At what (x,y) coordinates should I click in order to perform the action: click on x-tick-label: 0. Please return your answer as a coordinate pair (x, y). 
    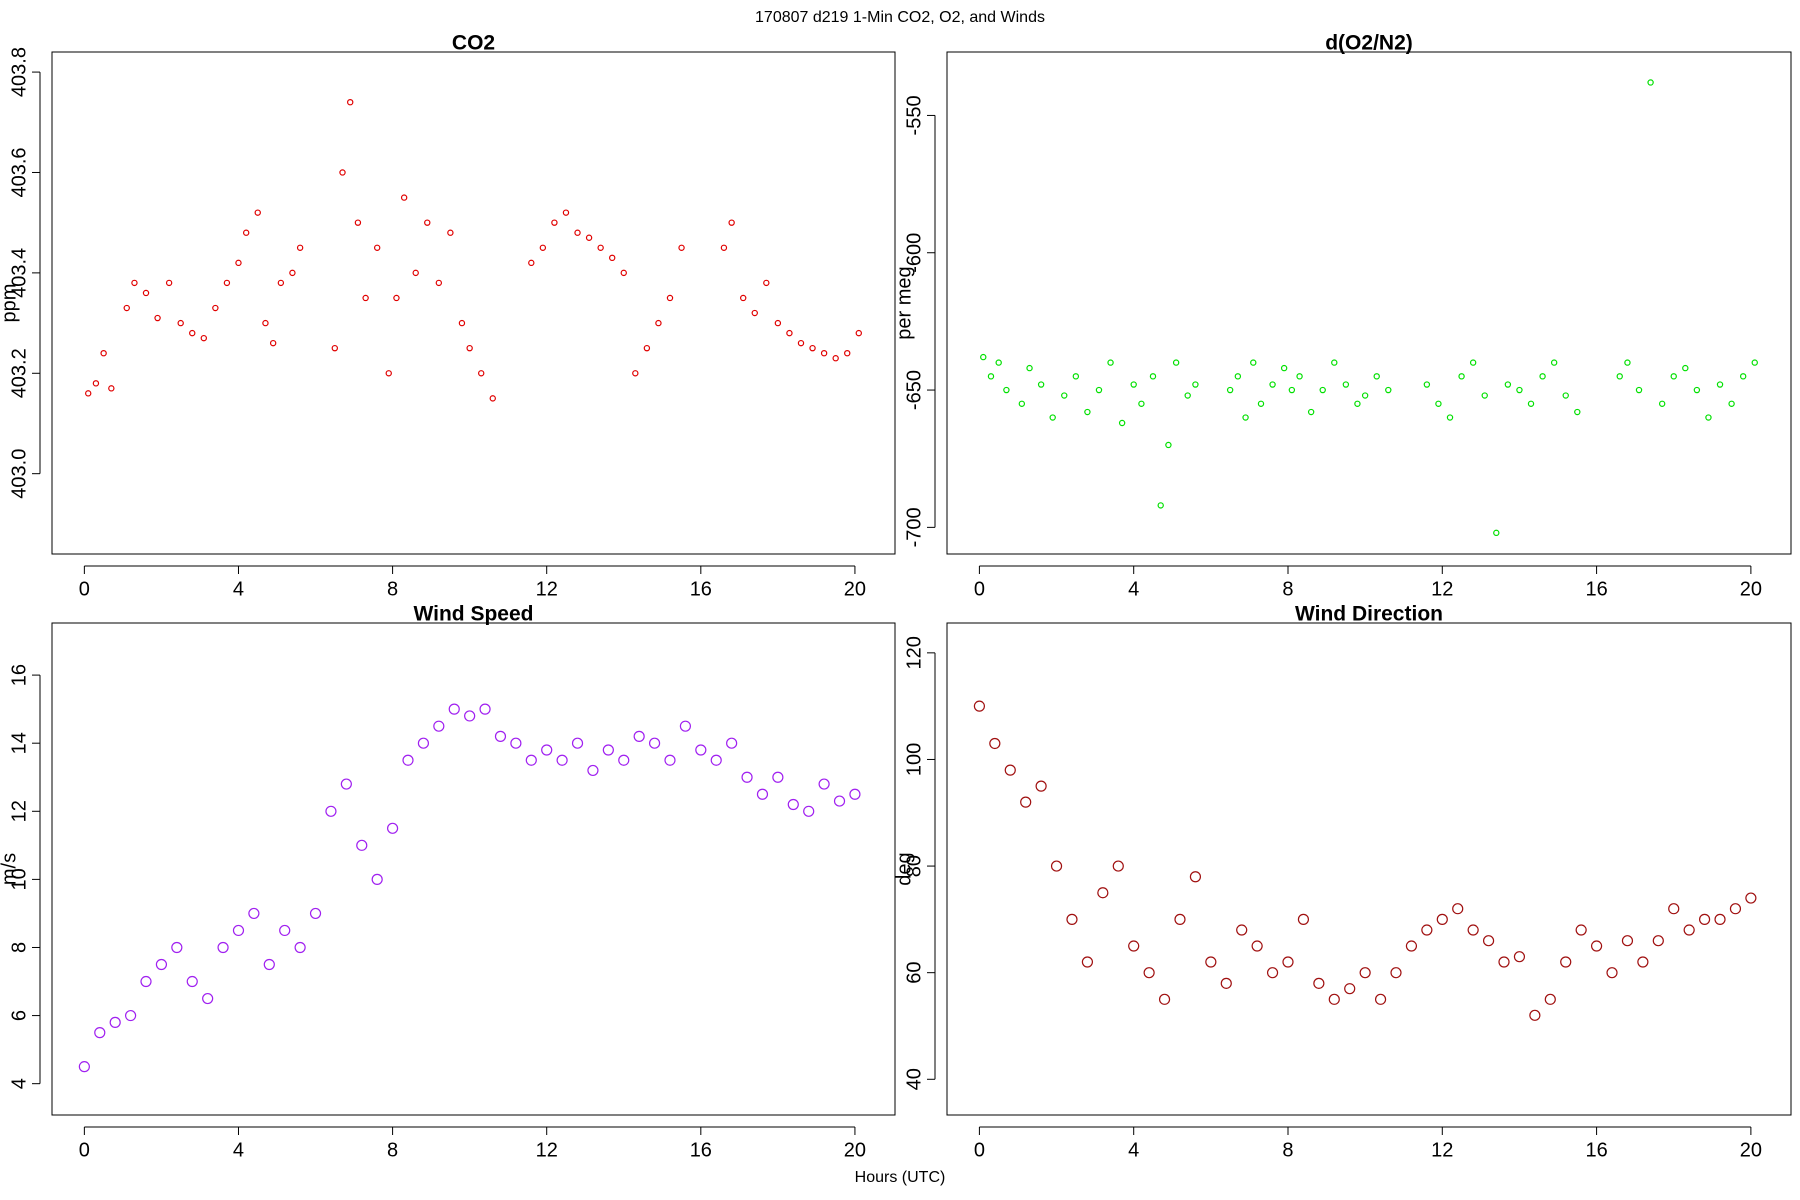
    Looking at the image, I should click on (979, 589).